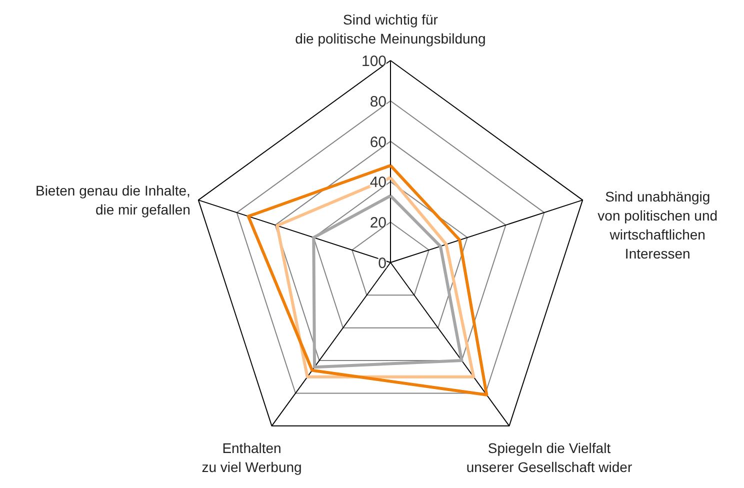  Describe the element at coordinates (112, 200) in the screenshot. I see `spoke-label: Bieten genau die Inhalte, die mir gefallen` at that location.